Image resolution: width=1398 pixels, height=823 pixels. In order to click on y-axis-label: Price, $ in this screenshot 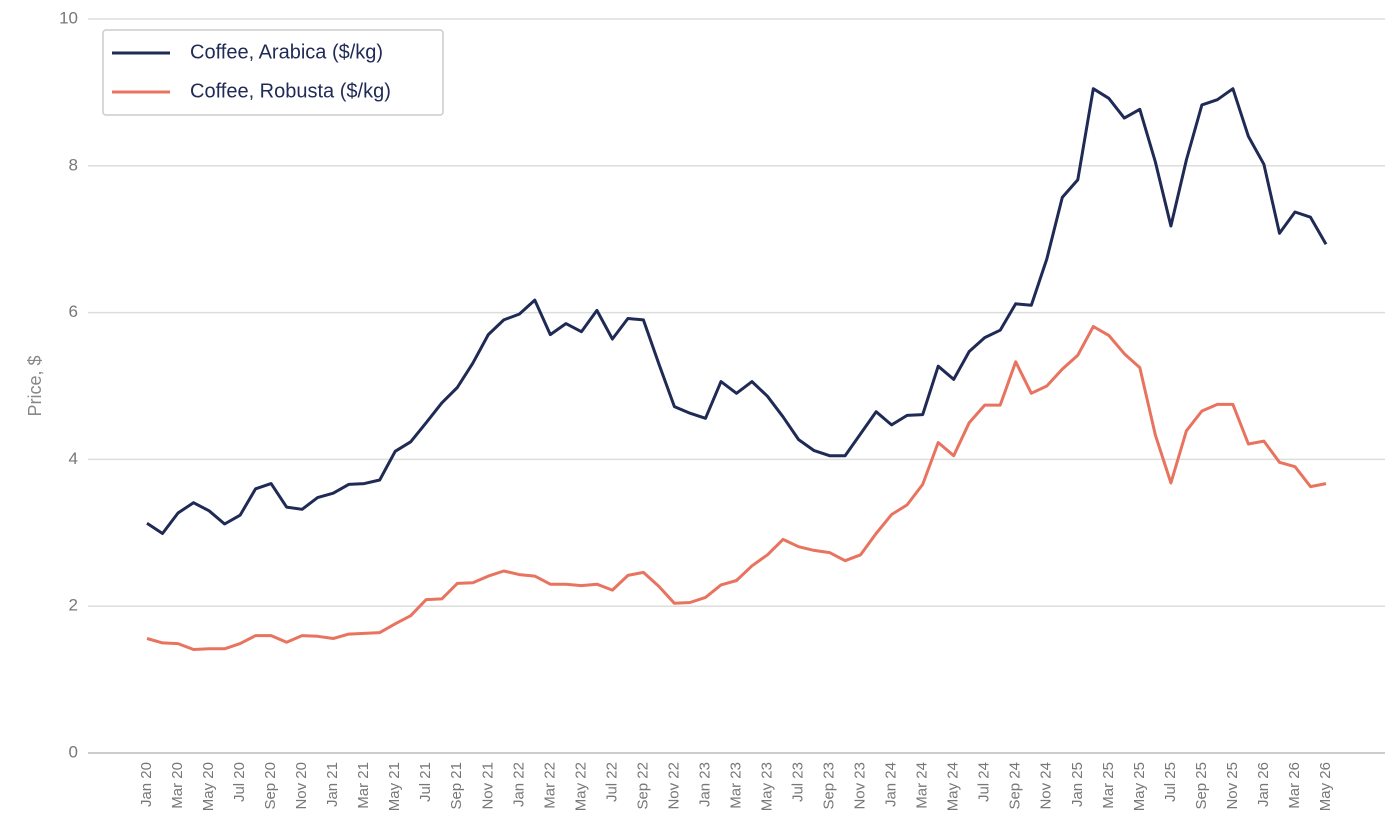, I will do `click(35, 385)`.